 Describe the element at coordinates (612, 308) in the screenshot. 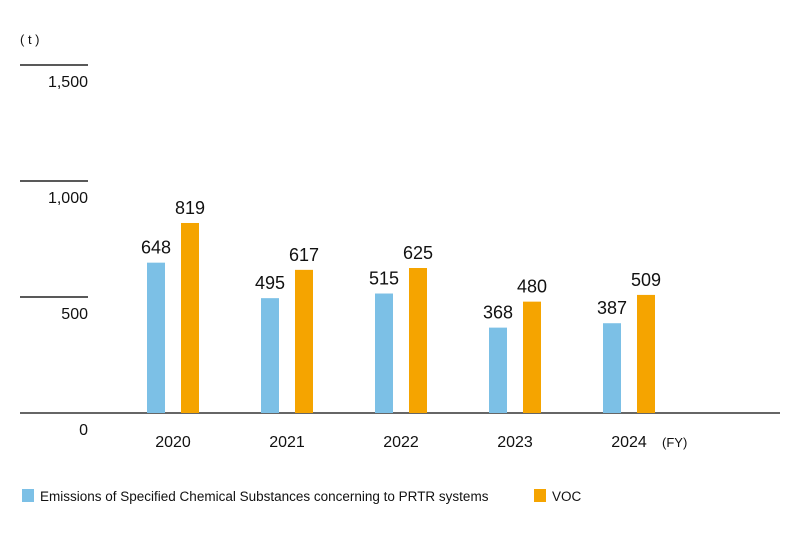

I see `data-label: 387` at that location.